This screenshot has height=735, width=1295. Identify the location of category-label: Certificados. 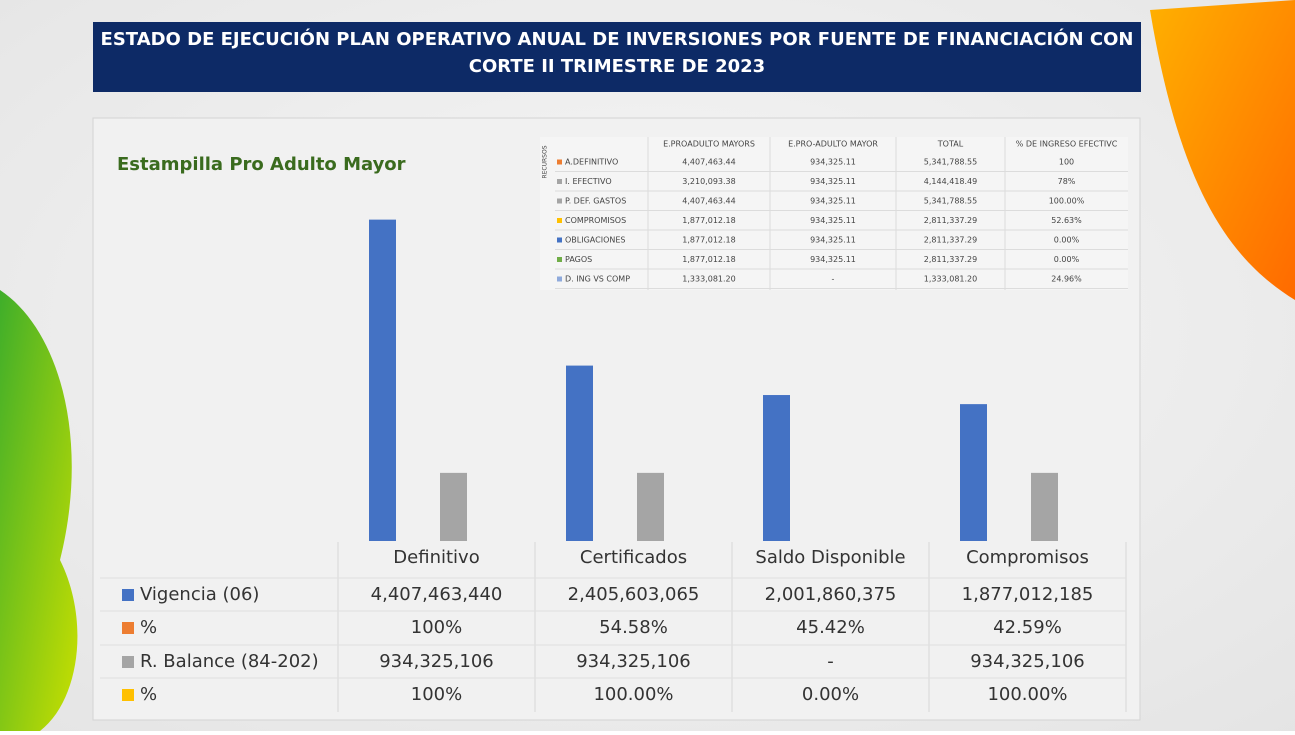
(633, 557).